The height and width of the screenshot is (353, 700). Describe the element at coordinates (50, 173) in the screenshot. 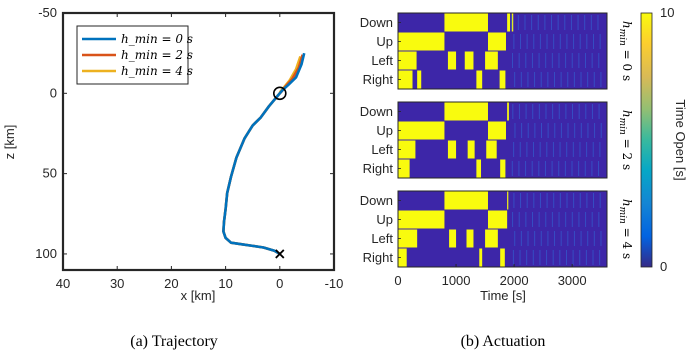

I see `y-tick-label: 50` at that location.